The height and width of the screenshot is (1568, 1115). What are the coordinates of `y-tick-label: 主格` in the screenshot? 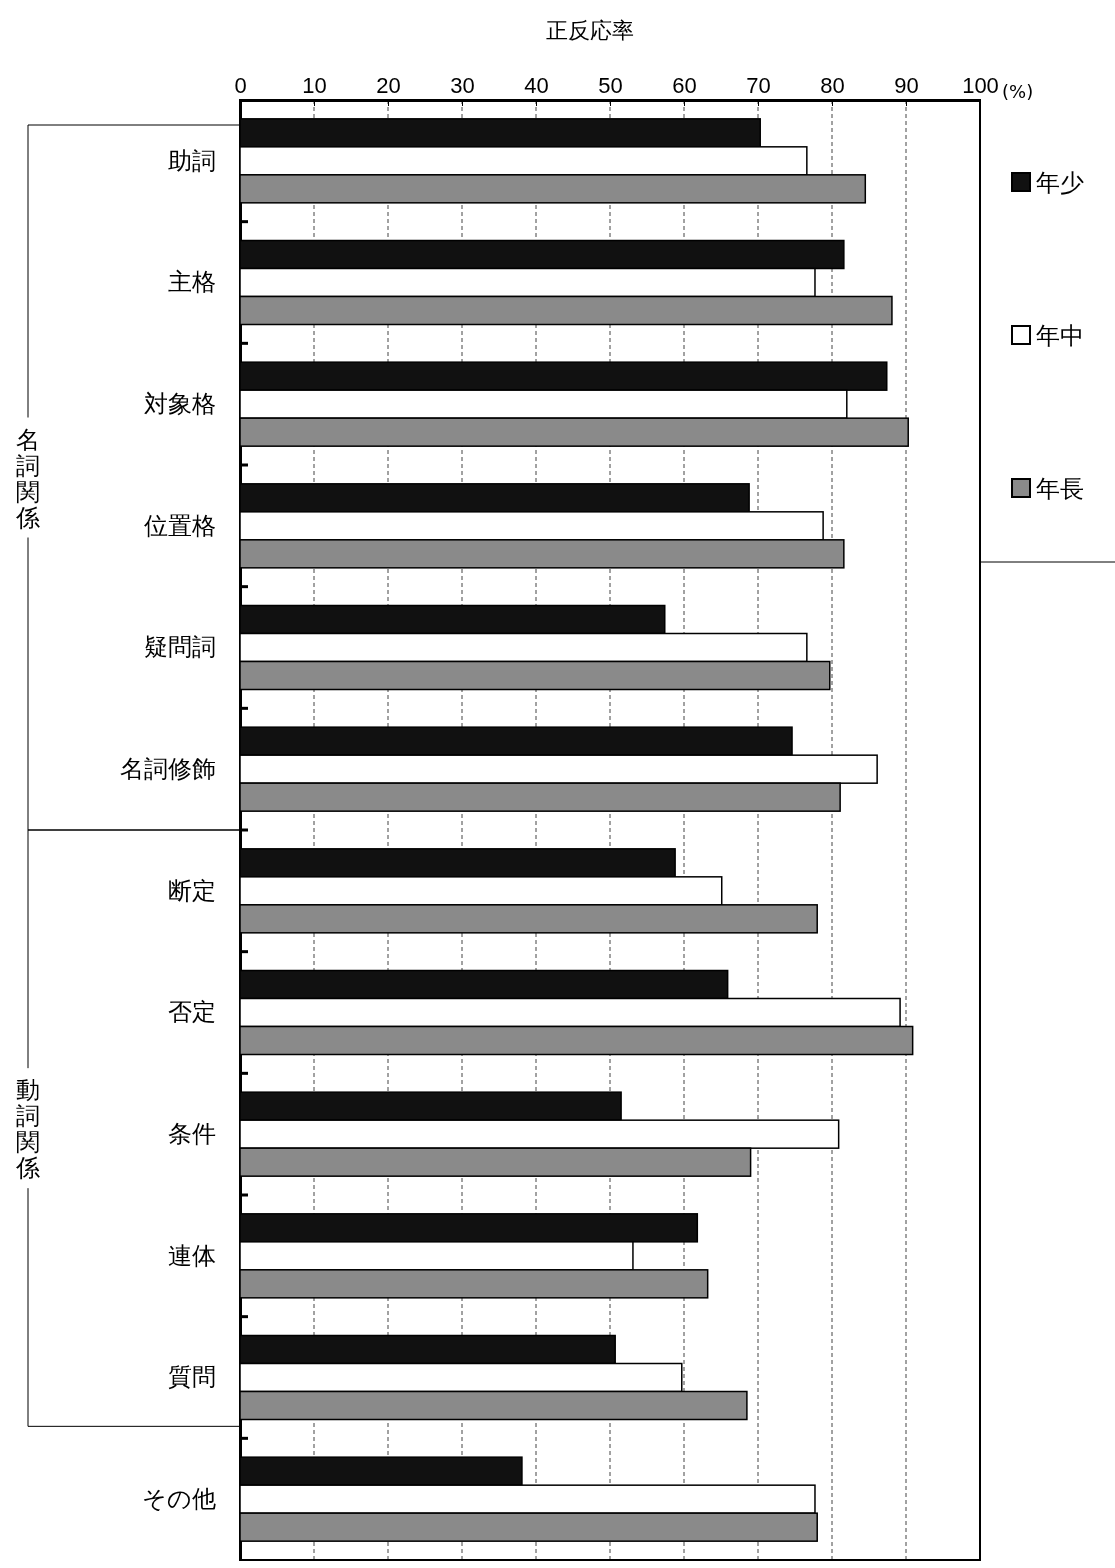 It's located at (192, 282).